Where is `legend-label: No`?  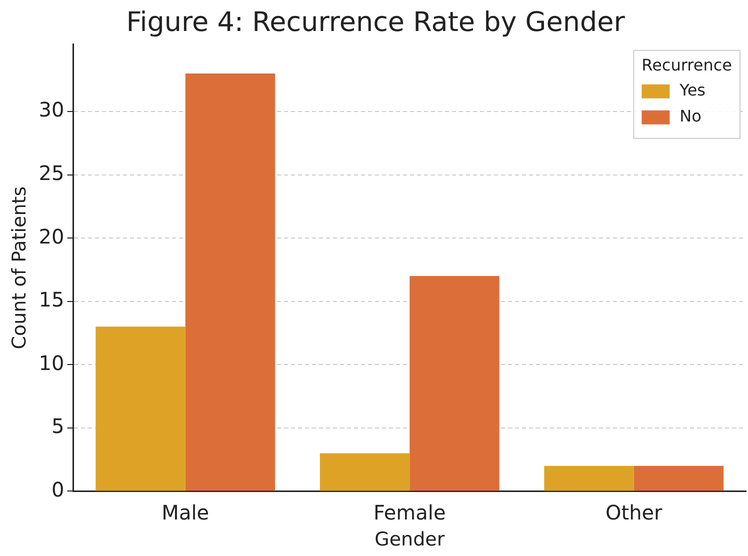 legend-label: No is located at coordinates (691, 116).